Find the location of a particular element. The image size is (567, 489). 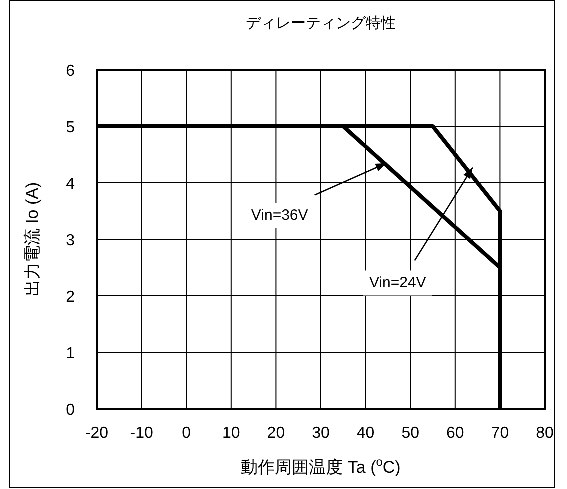

x-axis-title: 動作周囲温度 Ta ($^{o}$C) is located at coordinates (321, 466).